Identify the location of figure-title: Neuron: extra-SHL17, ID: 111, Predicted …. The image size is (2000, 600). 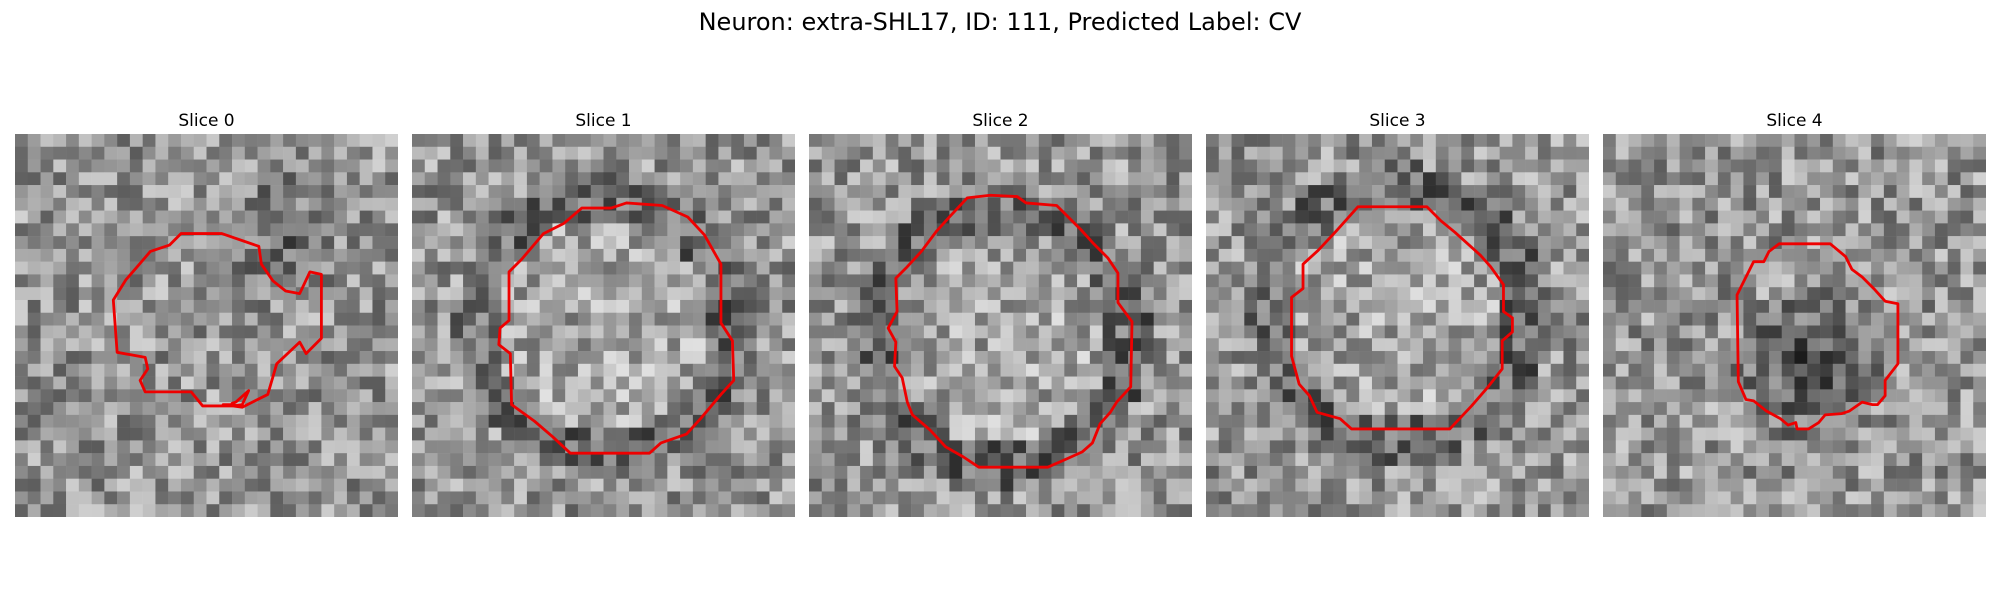
(1000, 22).